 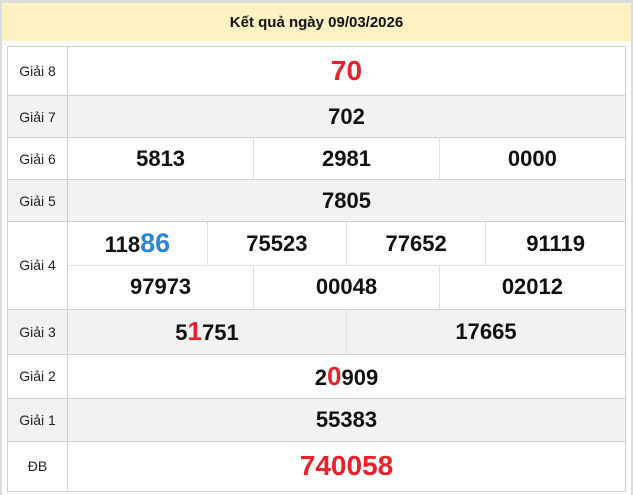 I want to click on prize-label: ĐB, so click(x=37, y=466).